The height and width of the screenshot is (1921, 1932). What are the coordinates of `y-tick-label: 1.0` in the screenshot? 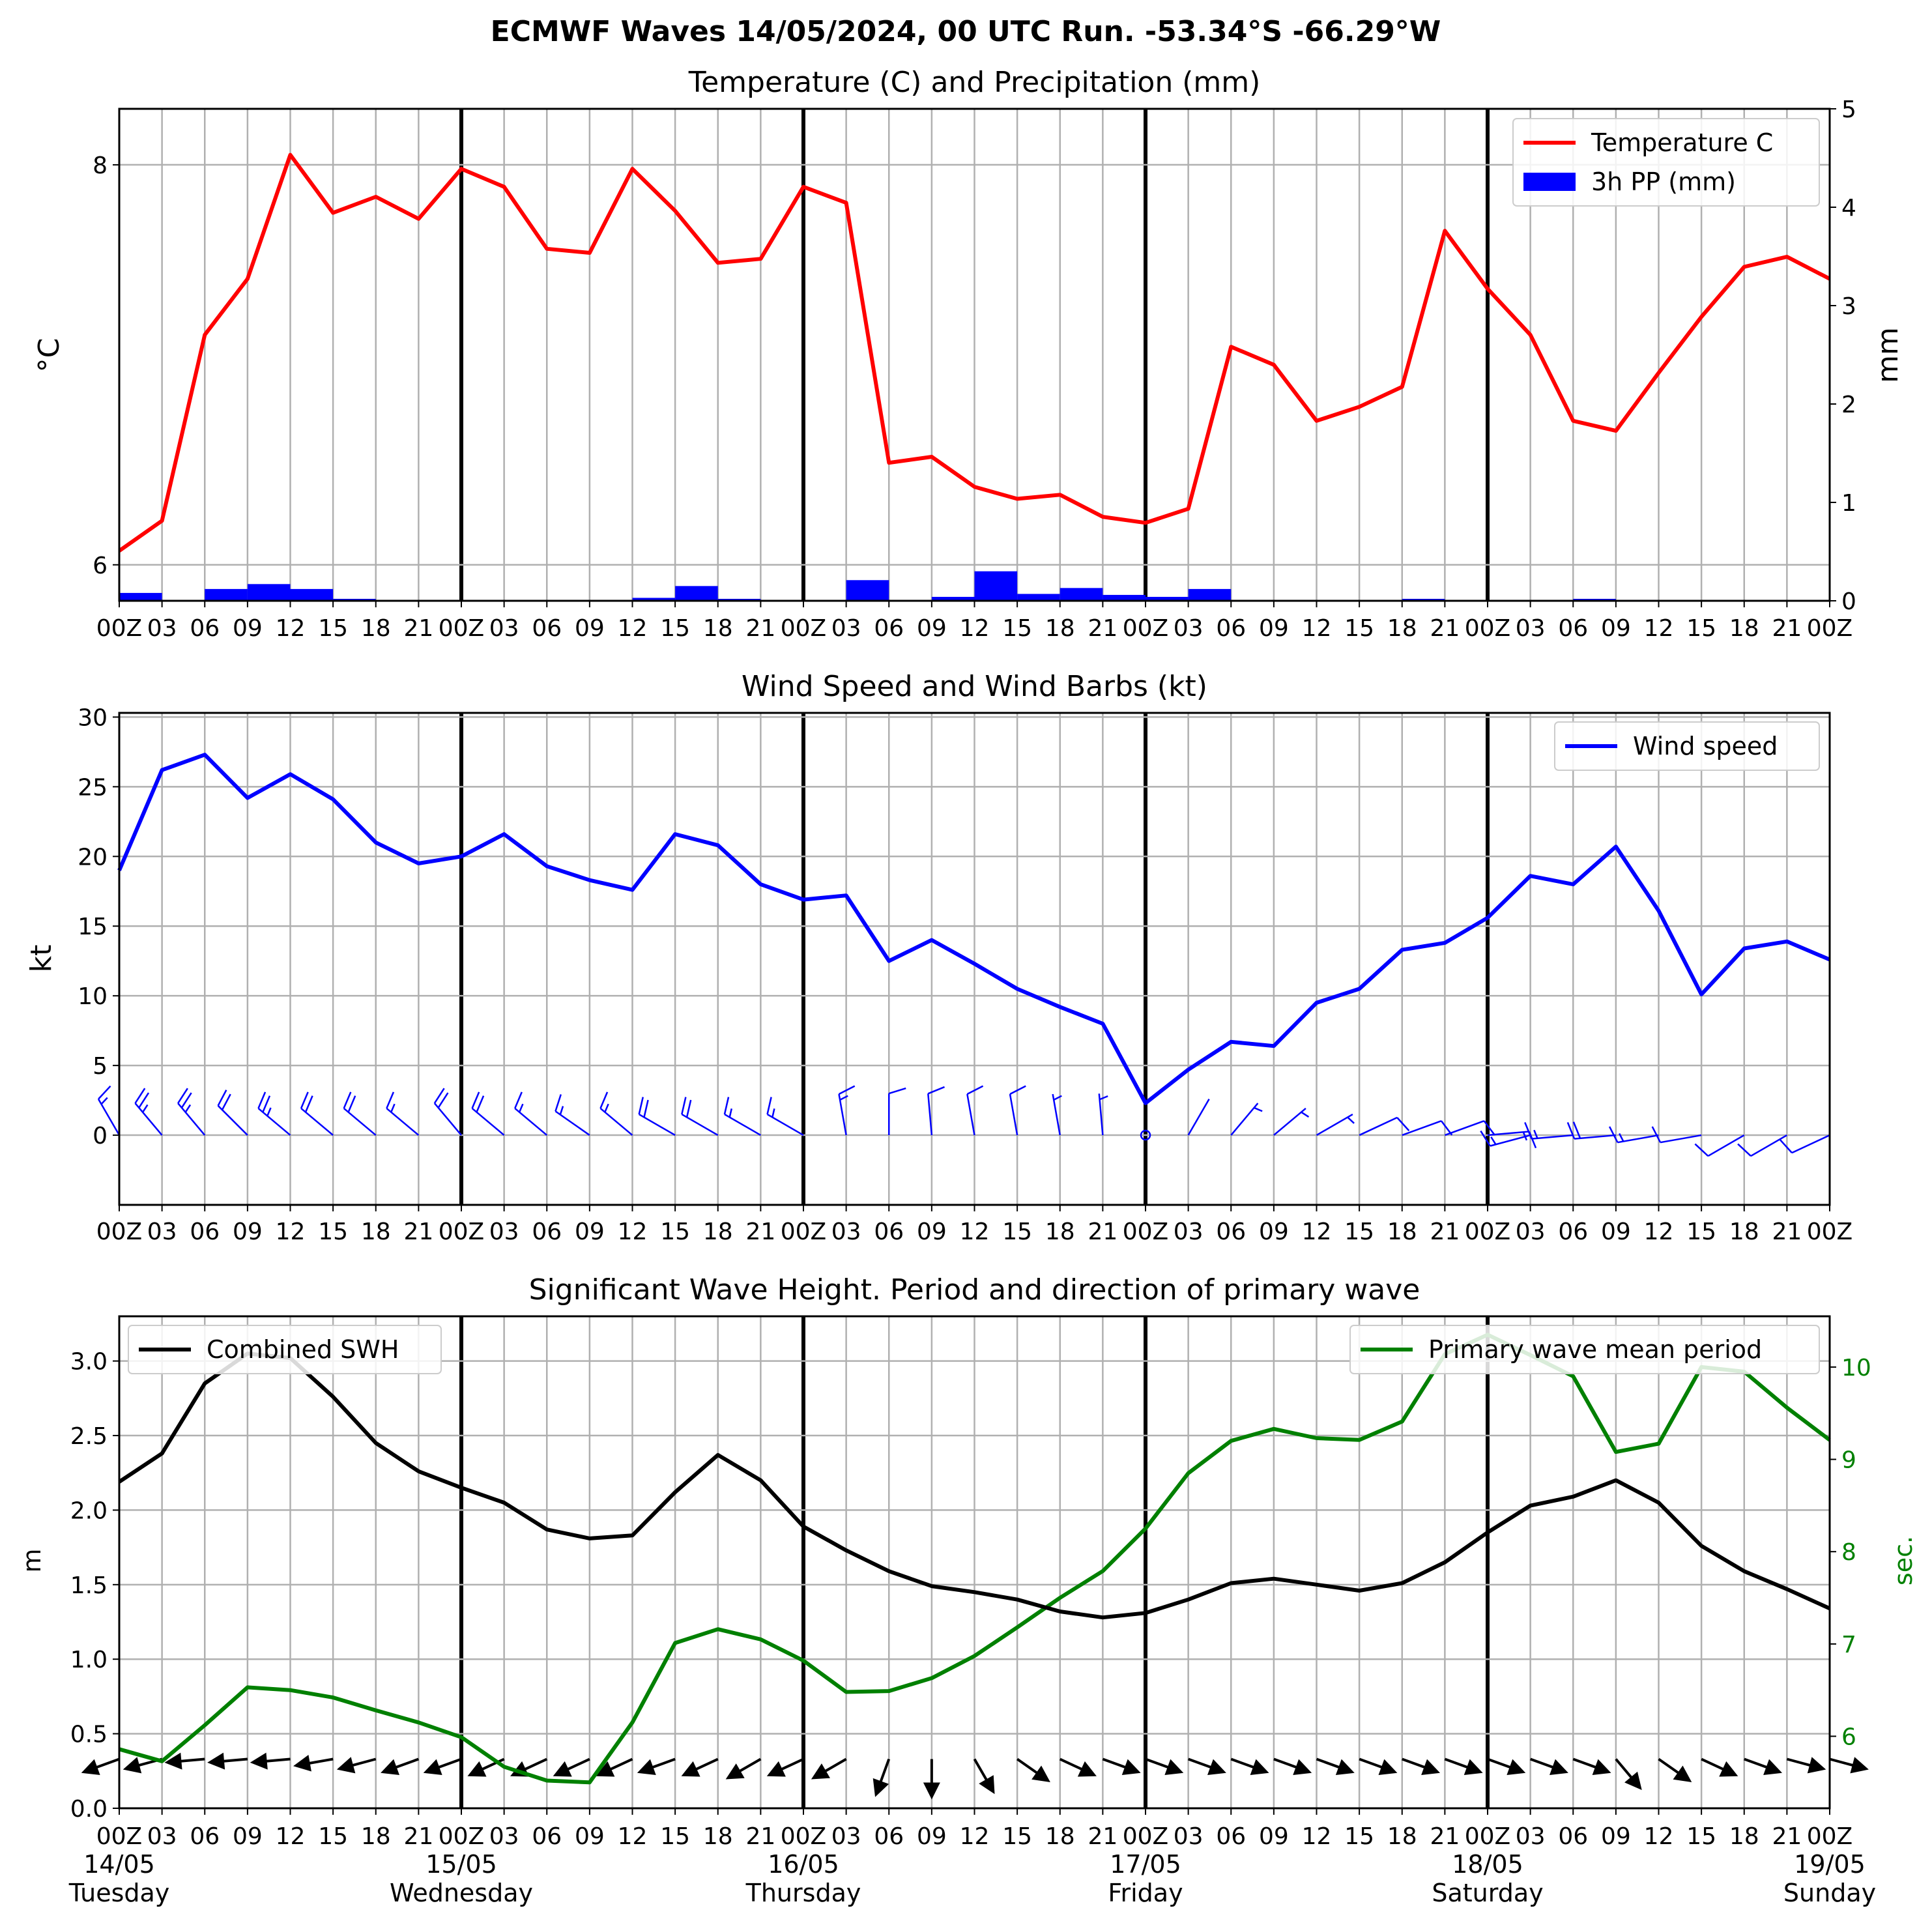 It's located at (89, 1660).